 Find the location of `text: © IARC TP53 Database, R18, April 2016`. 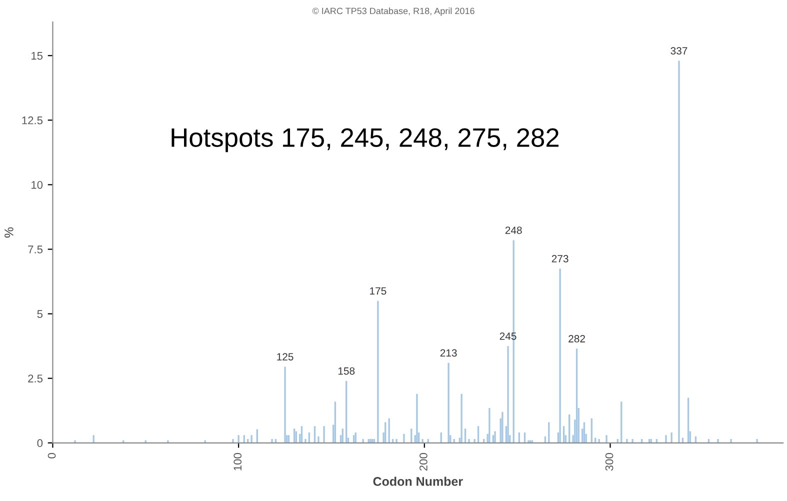

text: © IARC TP53 Database, R18, April 2016 is located at coordinates (393, 12).